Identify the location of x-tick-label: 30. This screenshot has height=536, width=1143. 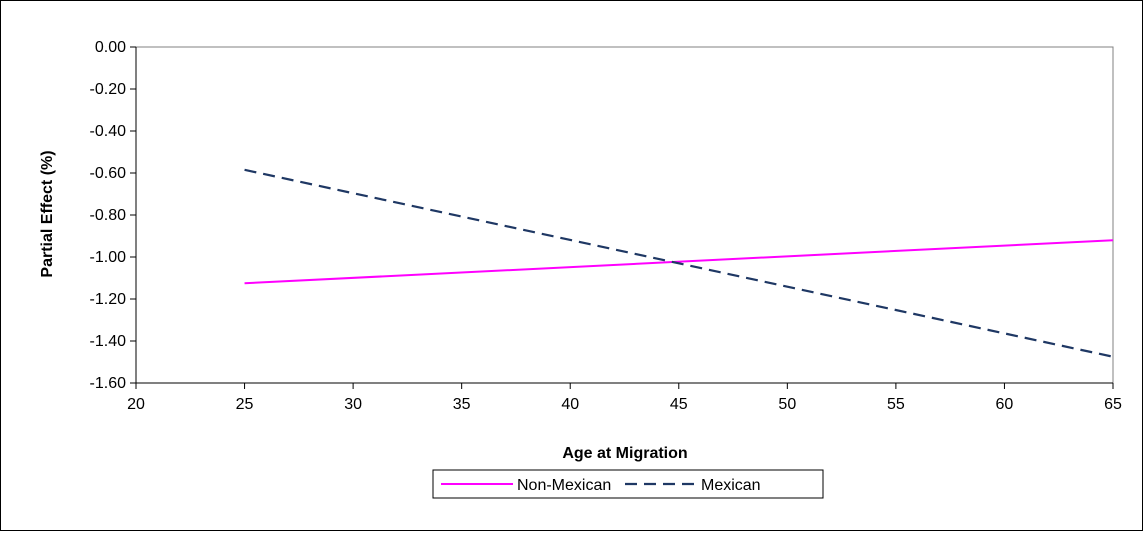
(353, 404).